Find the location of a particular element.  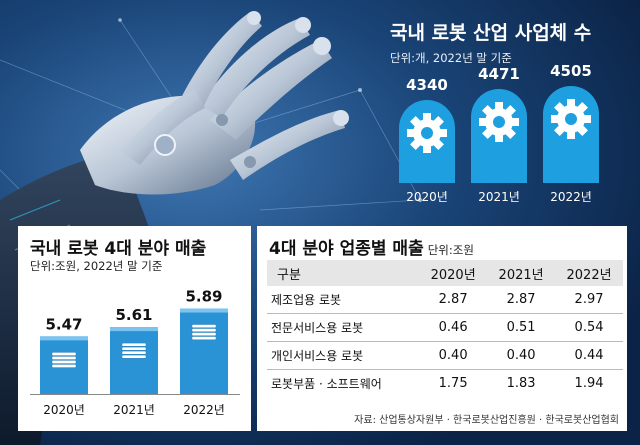

table-cell-category: 개인서비스용 로봇 is located at coordinates (343, 355).